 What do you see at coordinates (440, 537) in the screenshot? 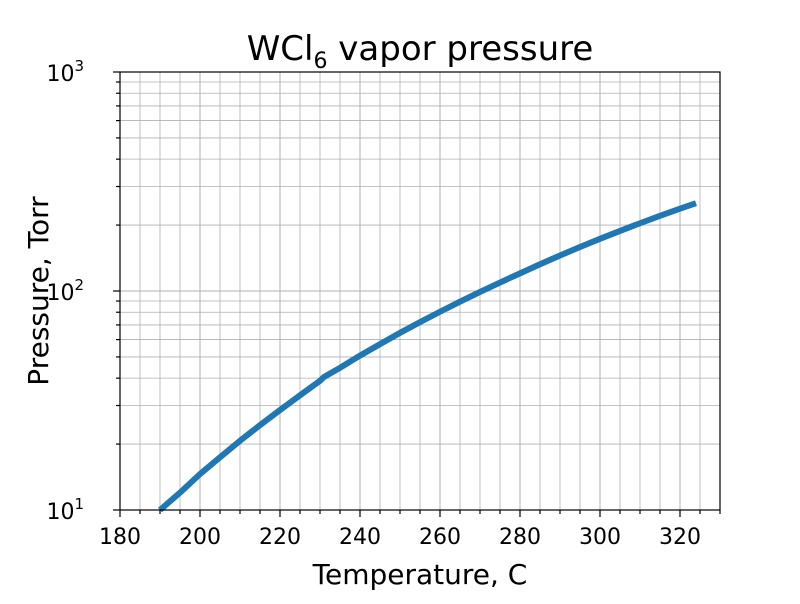
I see `x-tick-label: 260` at bounding box center [440, 537].